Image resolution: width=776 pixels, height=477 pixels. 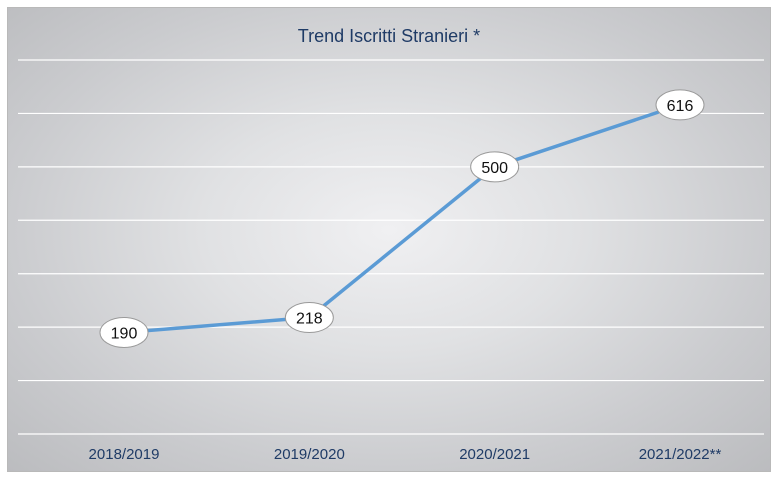 What do you see at coordinates (494, 454) in the screenshot?
I see `x-tick-label: 2020/2021` at bounding box center [494, 454].